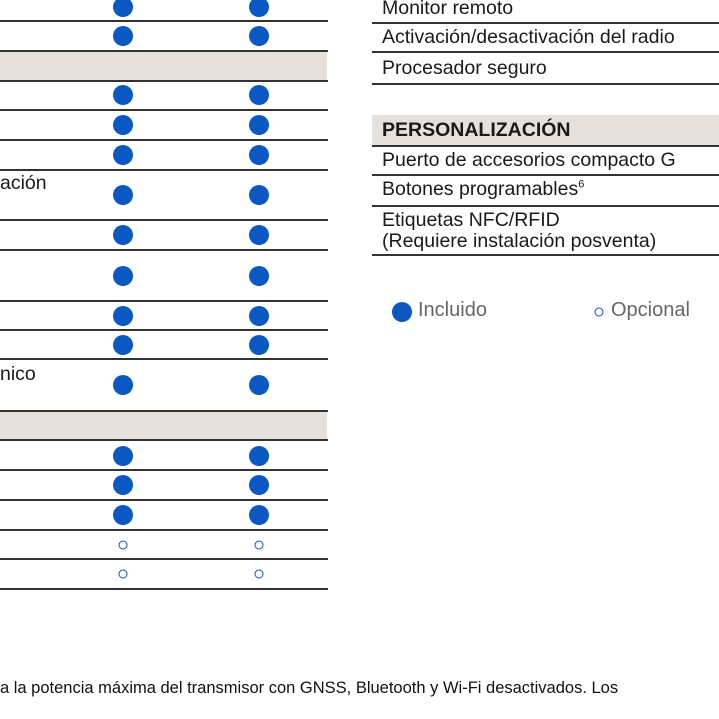  What do you see at coordinates (18, 374) in the screenshot?
I see `row-label-partial: nico` at bounding box center [18, 374].